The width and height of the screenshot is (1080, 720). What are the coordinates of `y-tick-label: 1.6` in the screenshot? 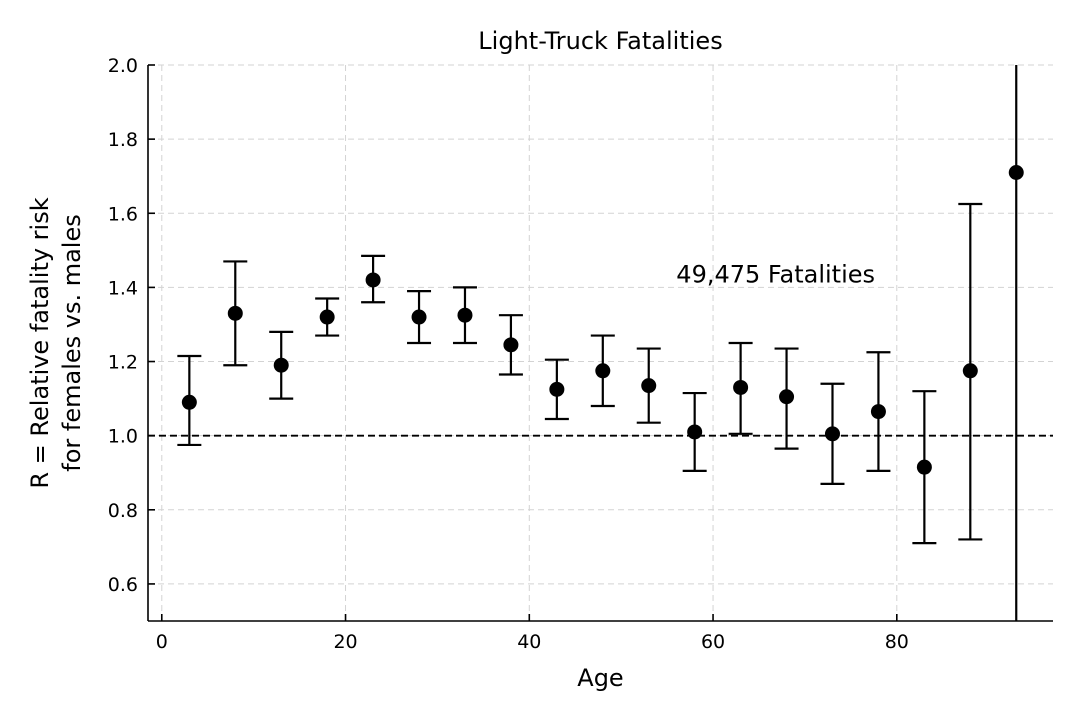 It's located at (123, 214).